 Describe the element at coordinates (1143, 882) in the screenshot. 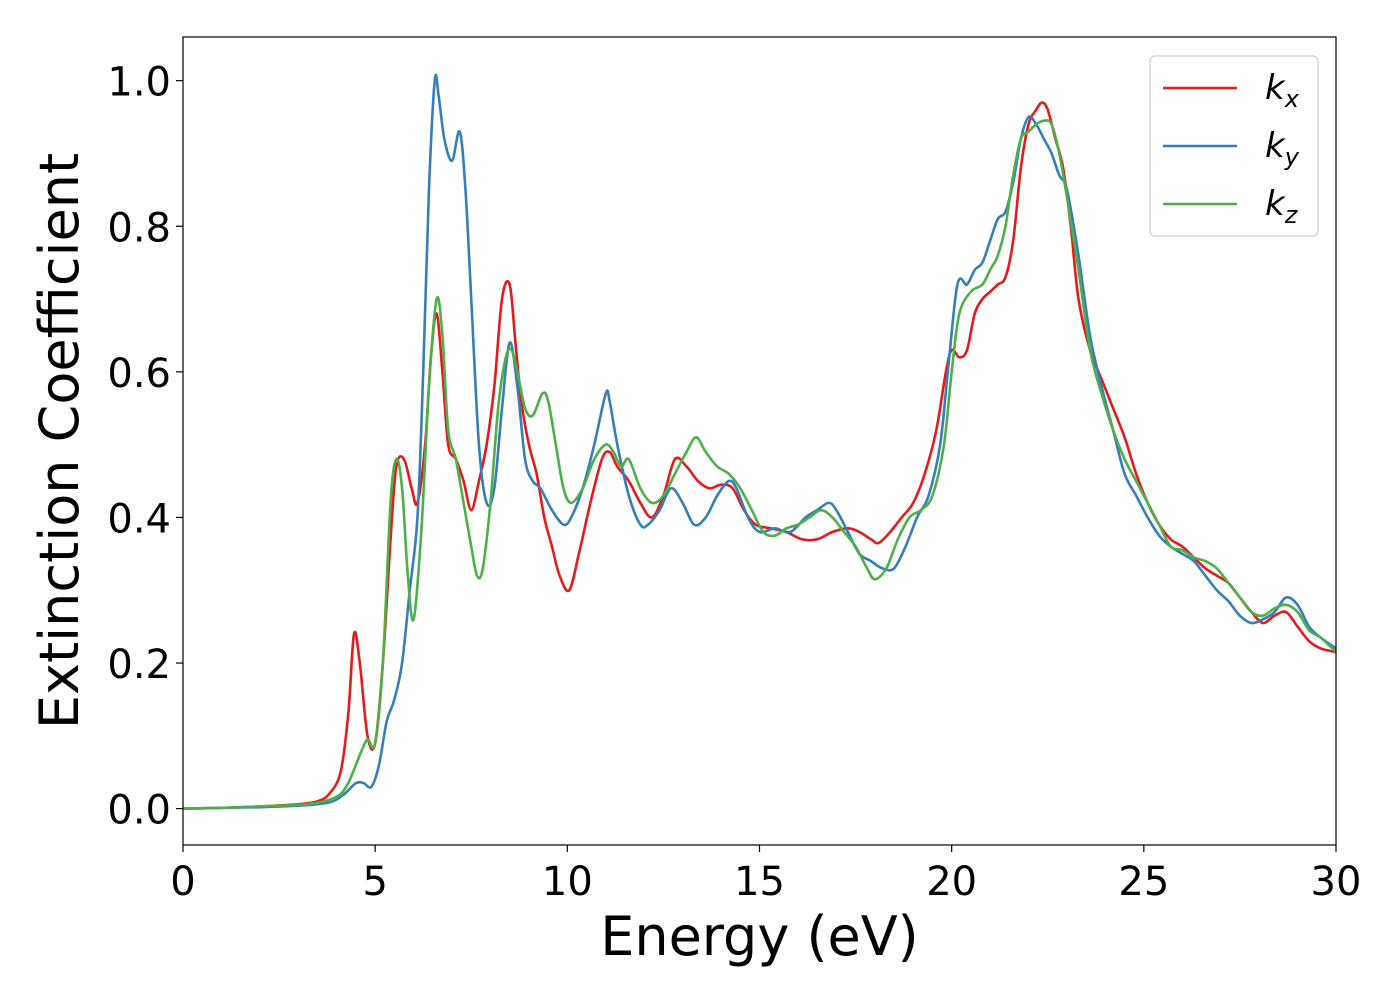

I see `x-tick-label: 25` at that location.